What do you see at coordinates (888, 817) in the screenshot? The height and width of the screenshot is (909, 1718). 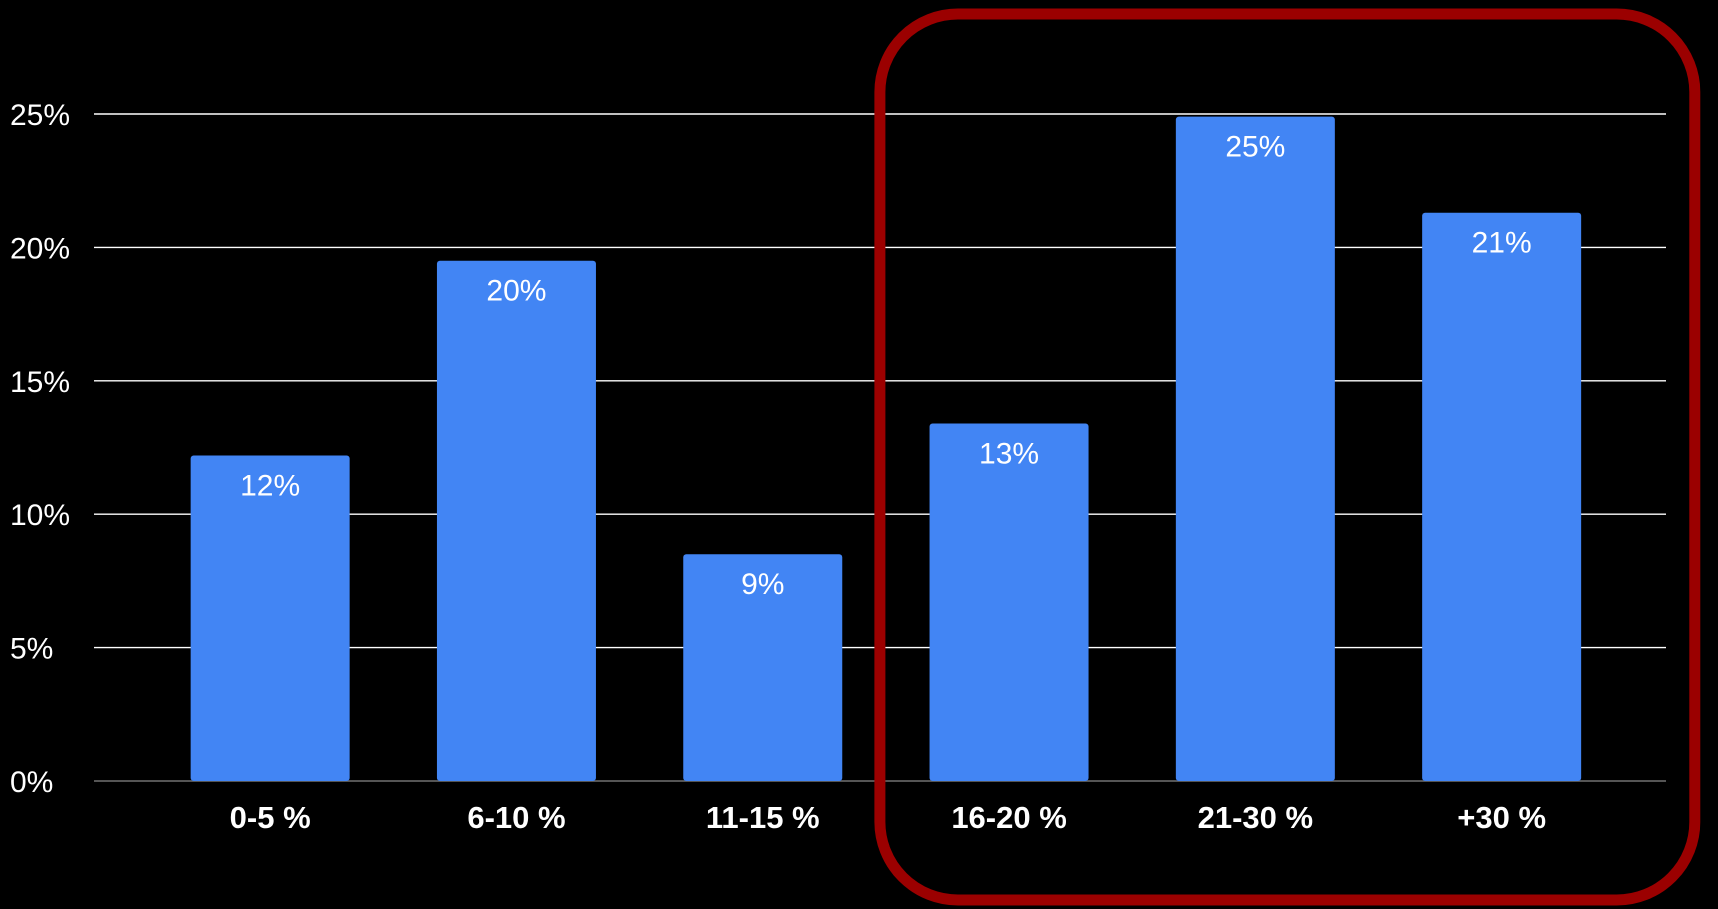 I see `x-axis-ticks: 0-5 % 6-10 % 11-15 % 16-20 % 21-30 % +30 %` at bounding box center [888, 817].